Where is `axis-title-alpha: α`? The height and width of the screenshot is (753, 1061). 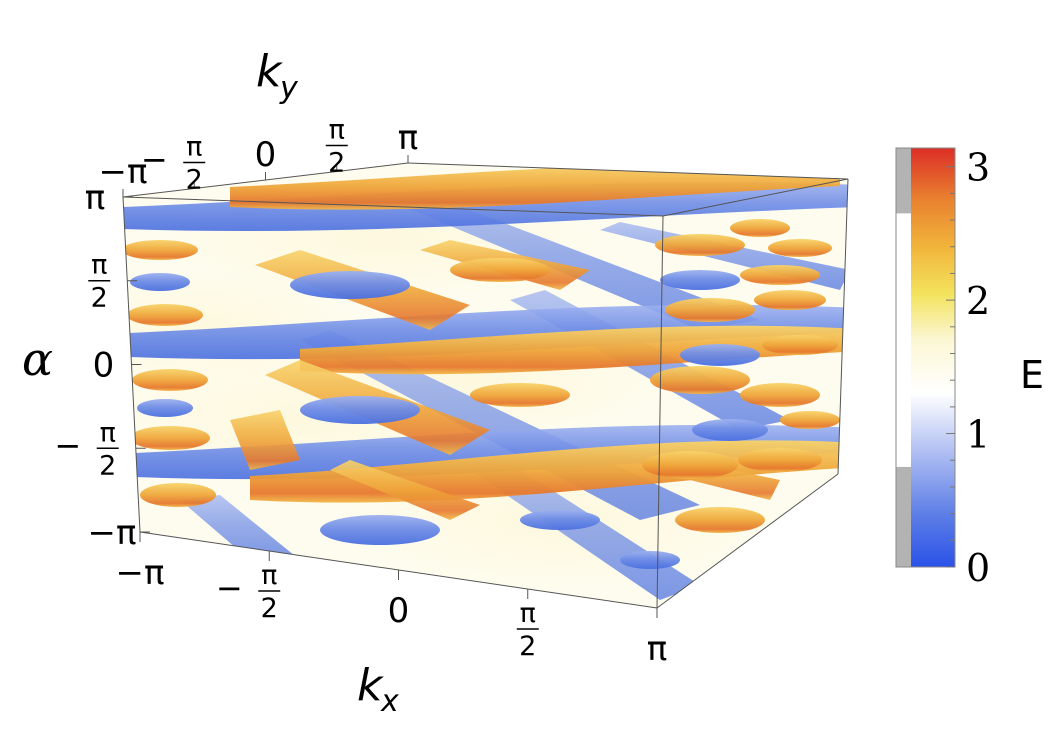 axis-title-alpha: α is located at coordinates (37, 359).